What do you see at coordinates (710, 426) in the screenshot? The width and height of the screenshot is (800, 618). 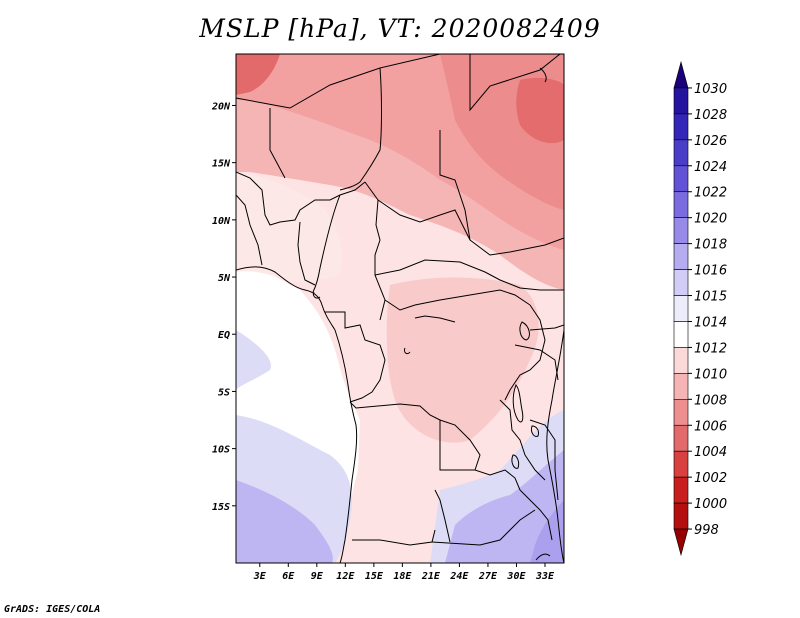 I see `colorbar-label: 1006` at bounding box center [710, 426].